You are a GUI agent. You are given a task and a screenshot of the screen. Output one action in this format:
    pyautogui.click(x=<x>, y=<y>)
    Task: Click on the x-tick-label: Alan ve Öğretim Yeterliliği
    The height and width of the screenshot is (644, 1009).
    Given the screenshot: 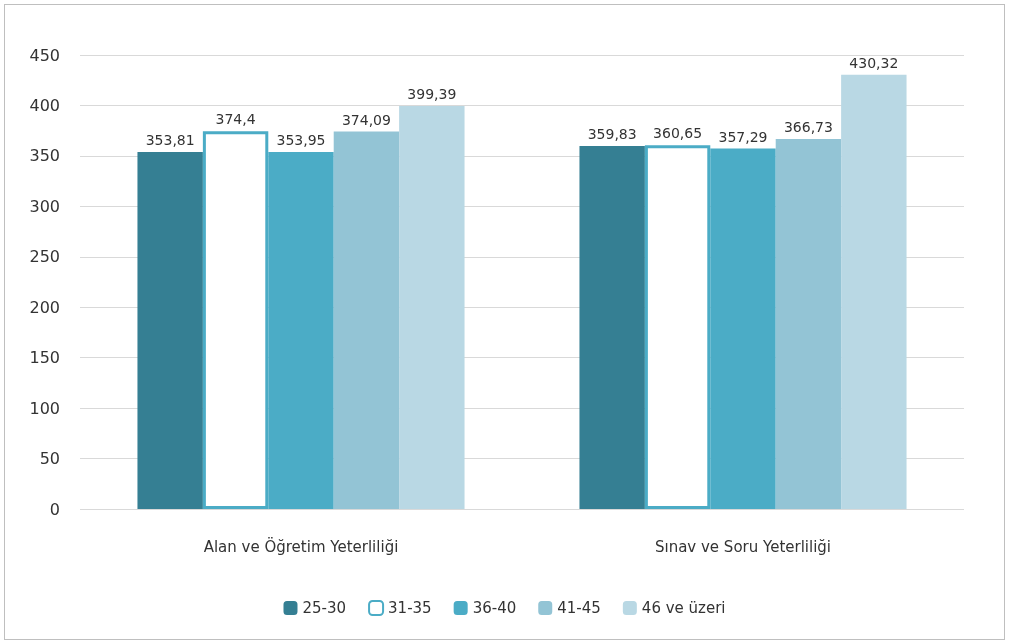 What is the action you would take?
    pyautogui.click(x=301, y=546)
    